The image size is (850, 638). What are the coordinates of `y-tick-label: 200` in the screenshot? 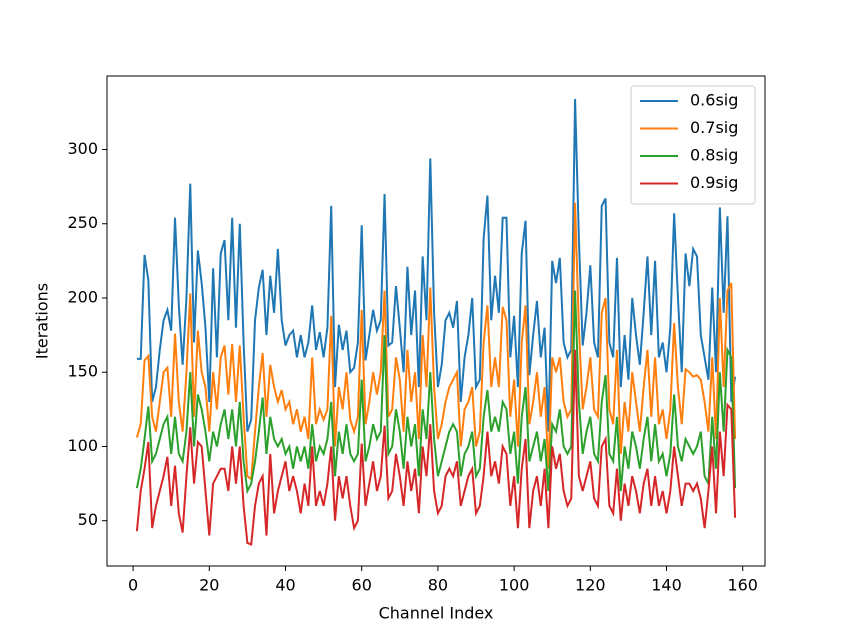 It's located at (82, 296).